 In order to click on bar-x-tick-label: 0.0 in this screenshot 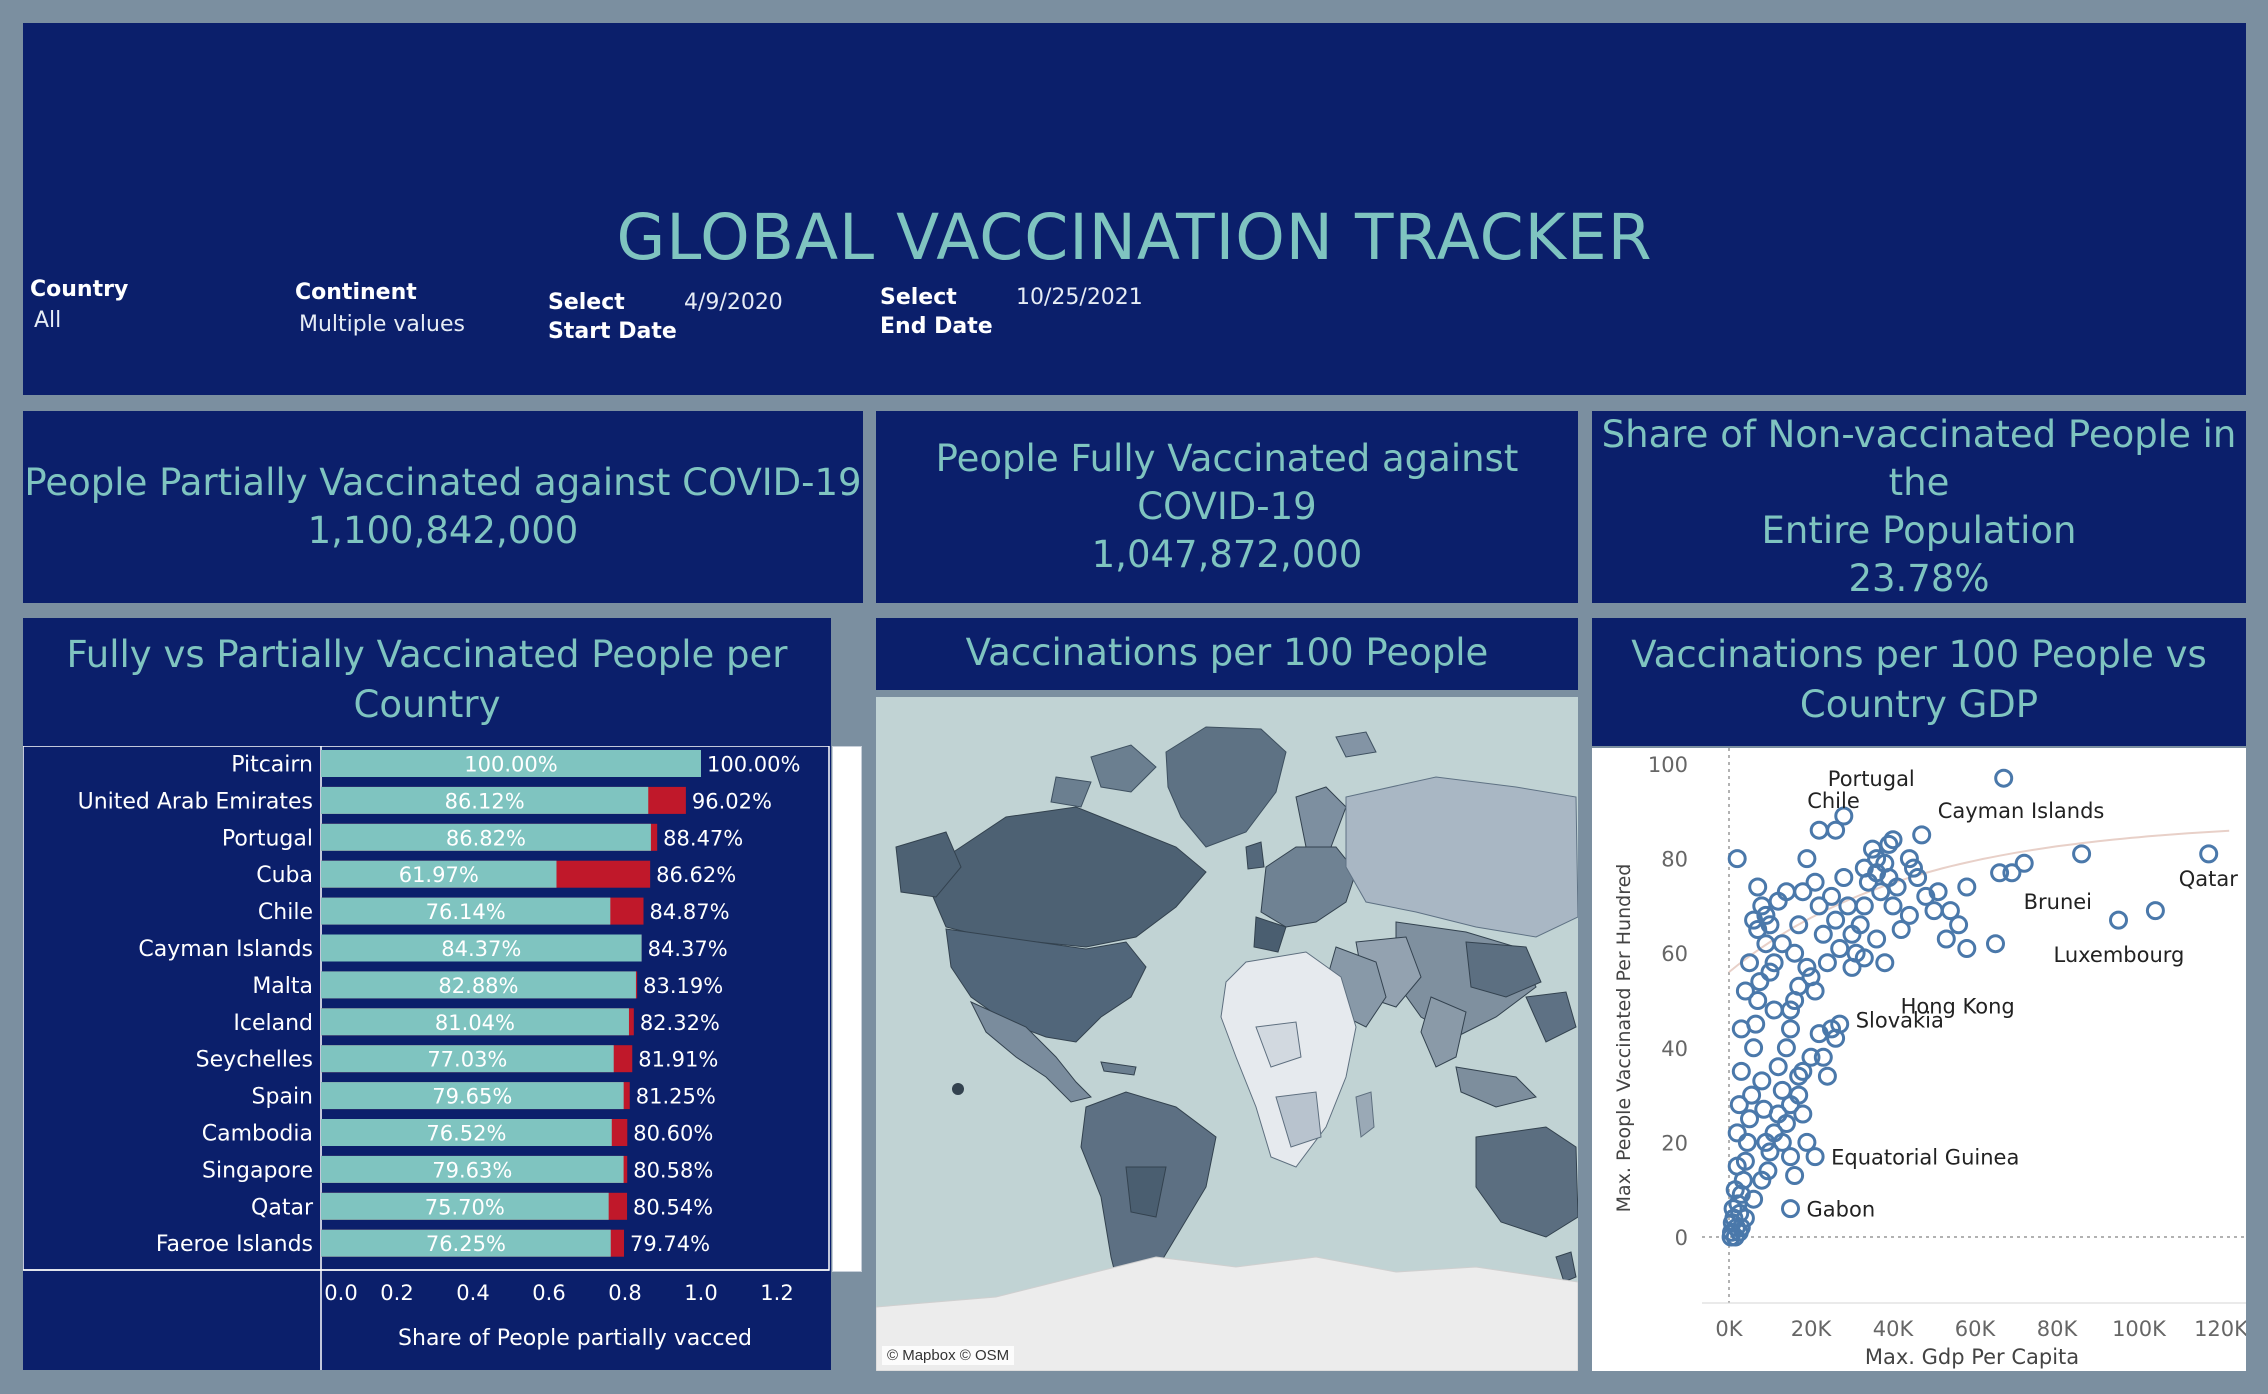, I will do `click(340, 1293)`.